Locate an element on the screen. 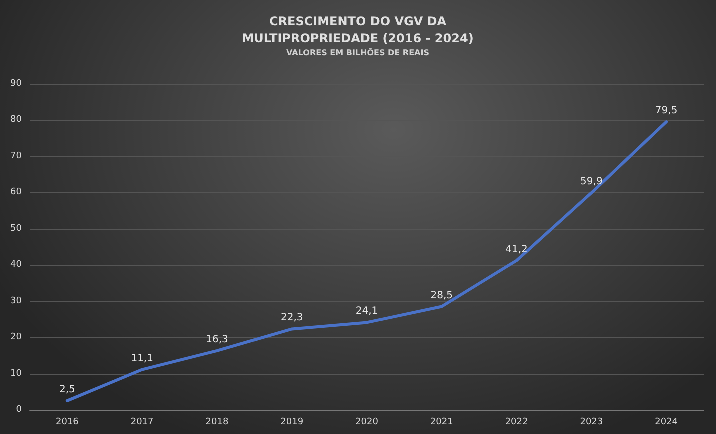 Image resolution: width=716 pixels, height=434 pixels. x-tick-label: 2018 is located at coordinates (217, 423).